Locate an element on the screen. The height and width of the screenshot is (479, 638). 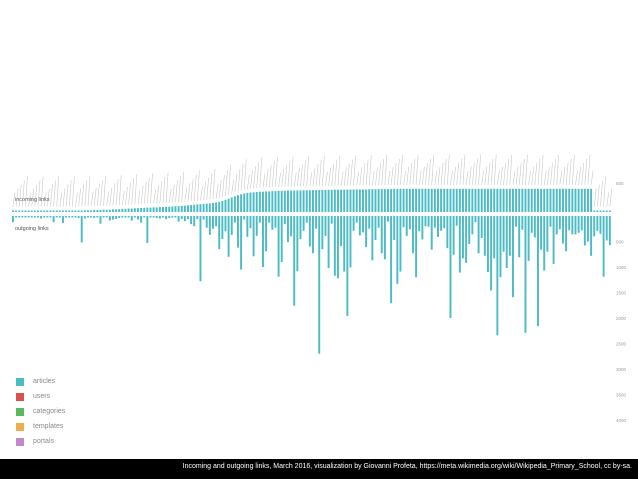
outgoing-label: outgoing links is located at coordinates (32, 229).